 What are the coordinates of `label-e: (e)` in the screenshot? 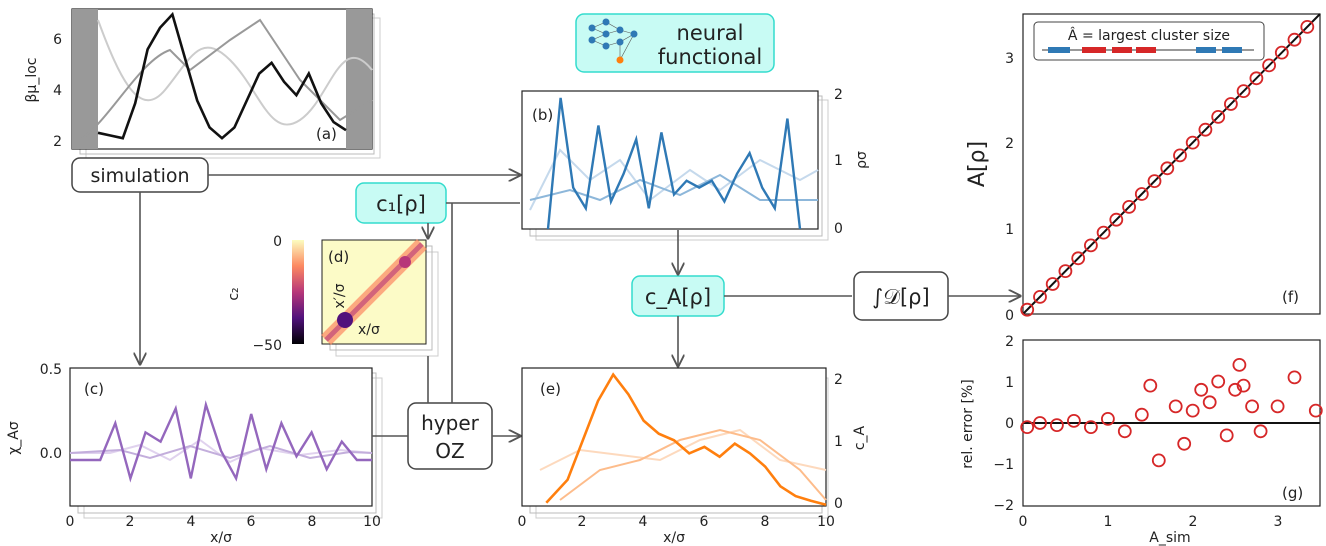 It's located at (550, 389).